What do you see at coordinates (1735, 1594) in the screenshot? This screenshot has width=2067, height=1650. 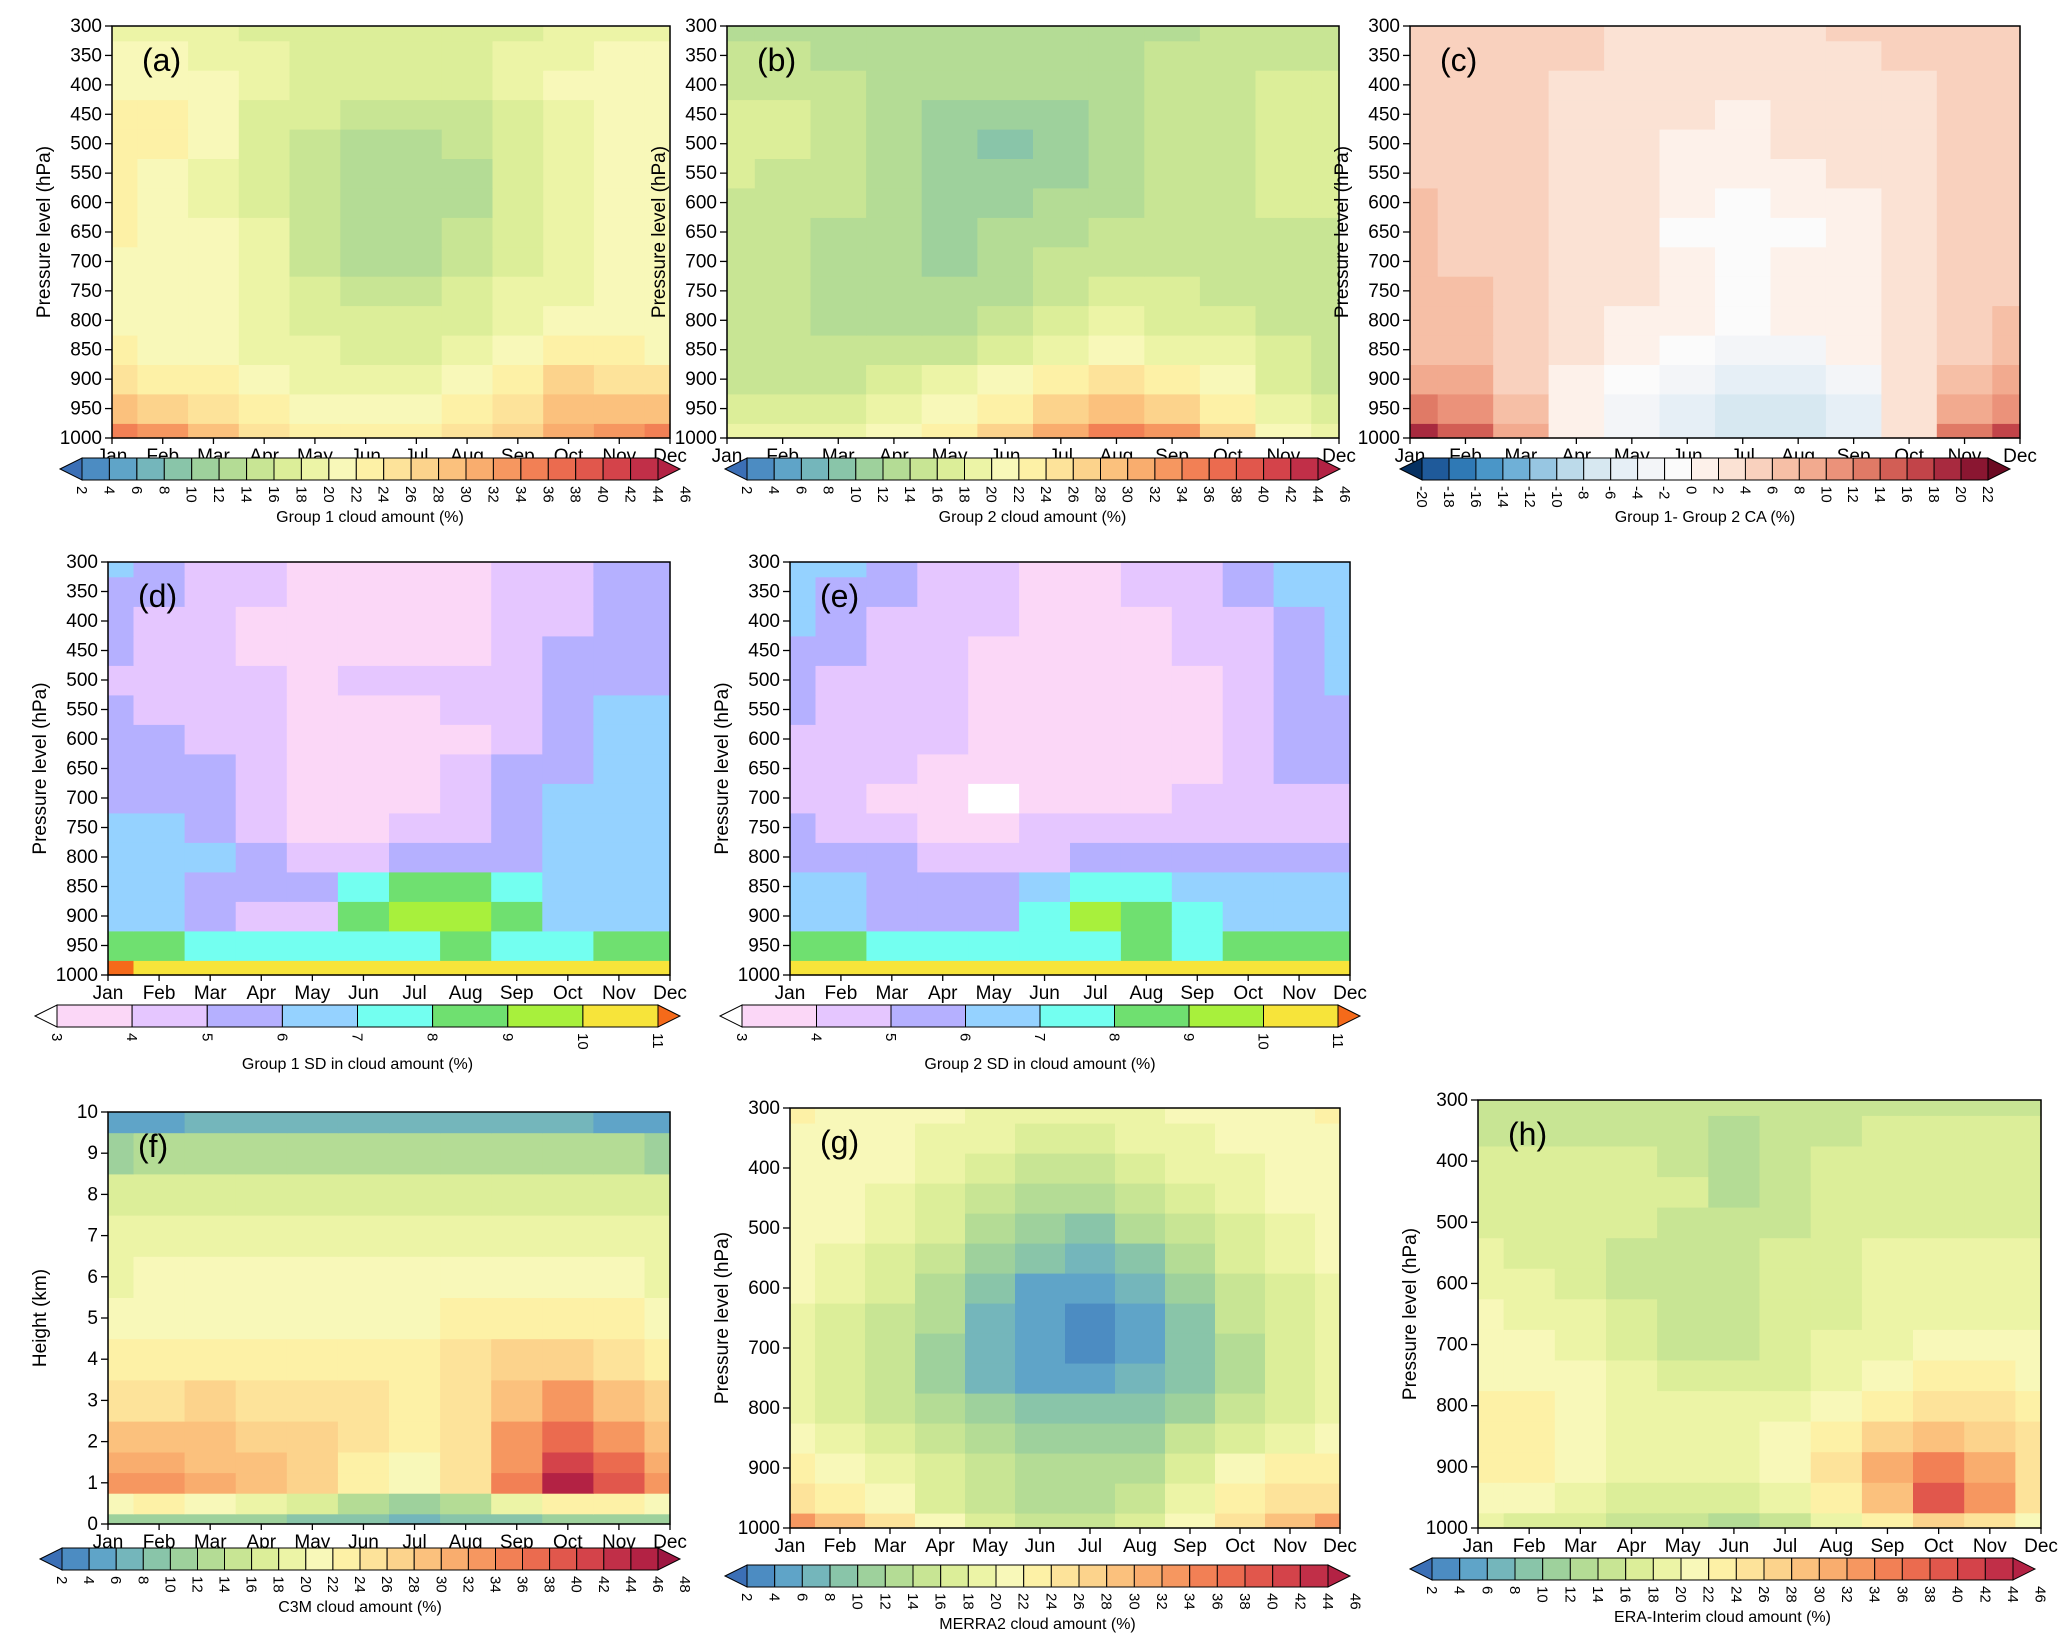 I see `colorbar-tick-h-11: 24` at bounding box center [1735, 1594].